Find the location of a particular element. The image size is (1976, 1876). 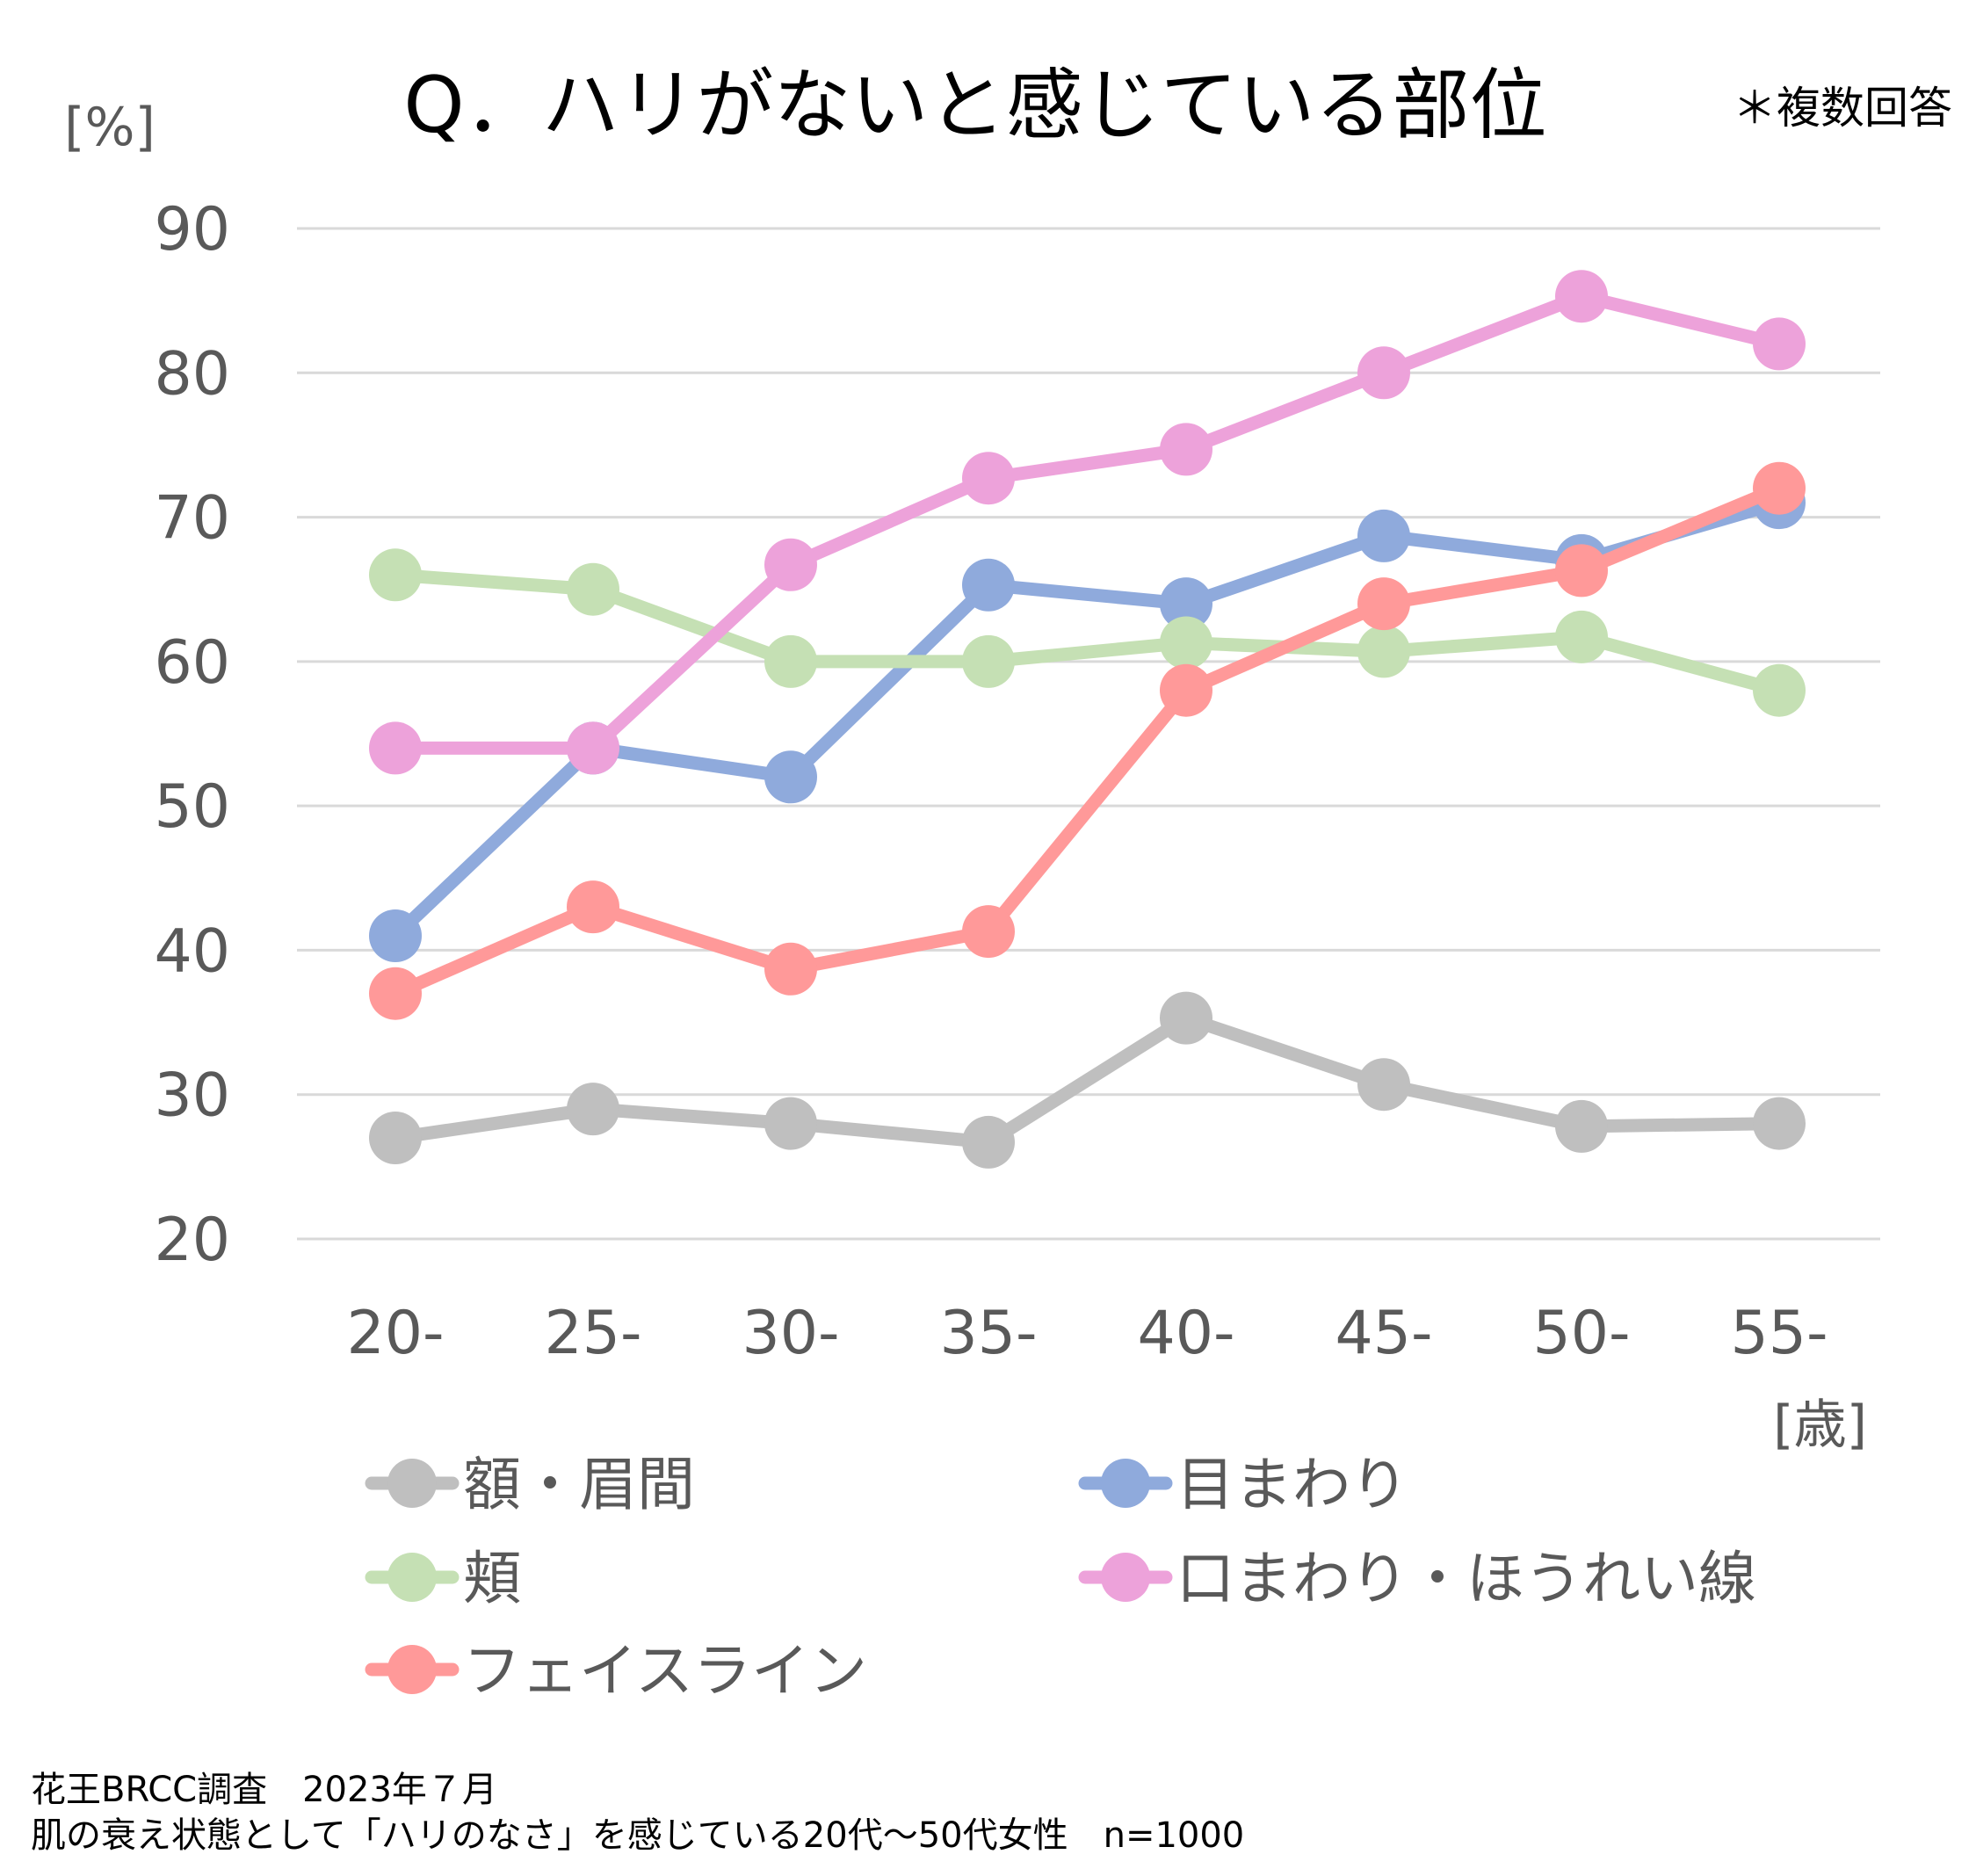

legend-entry: 口まわり・ほうれい線 is located at coordinates (1417, 1578).